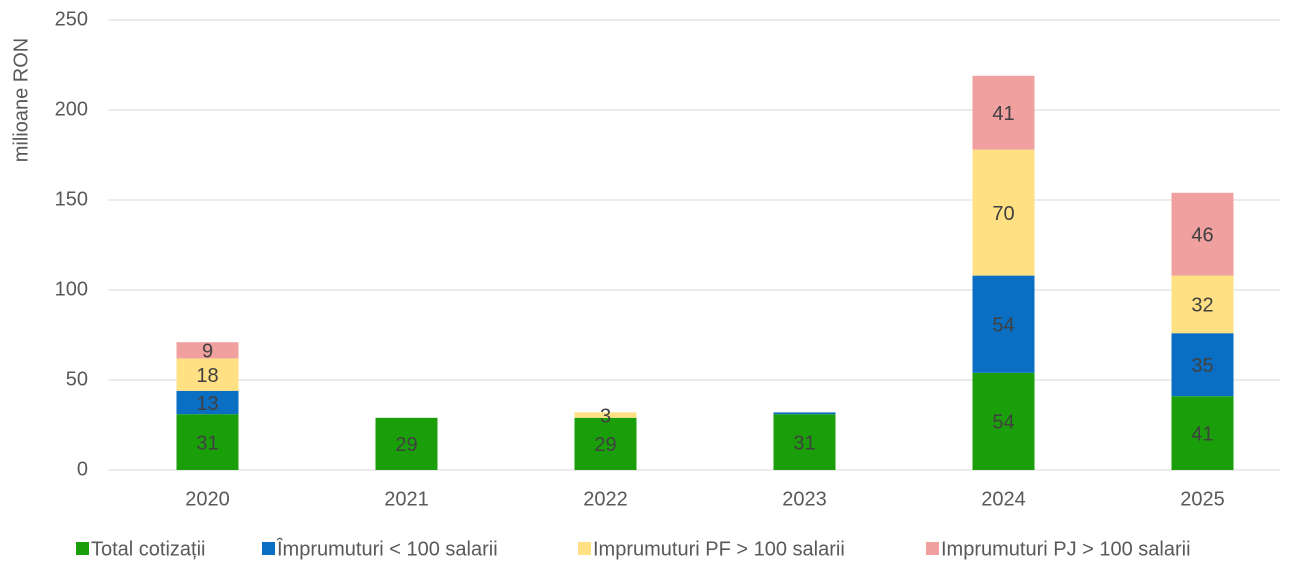  Describe the element at coordinates (148, 549) in the screenshot. I see `legend-label: Total cotizații` at that location.